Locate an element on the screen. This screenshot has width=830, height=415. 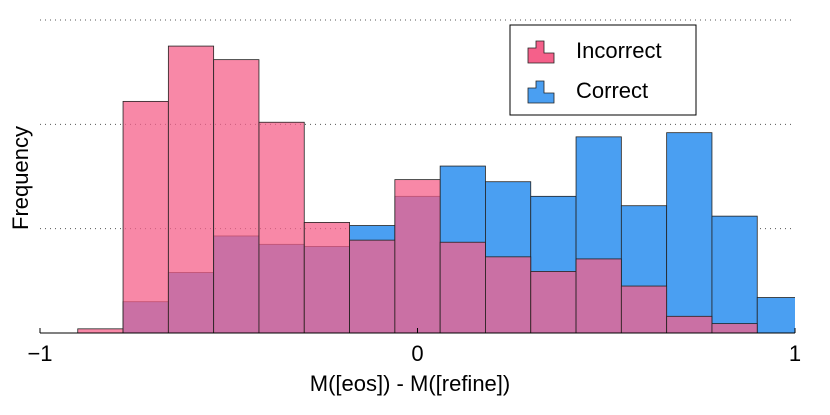
legend-label: Incorrect is located at coordinates (619, 50).